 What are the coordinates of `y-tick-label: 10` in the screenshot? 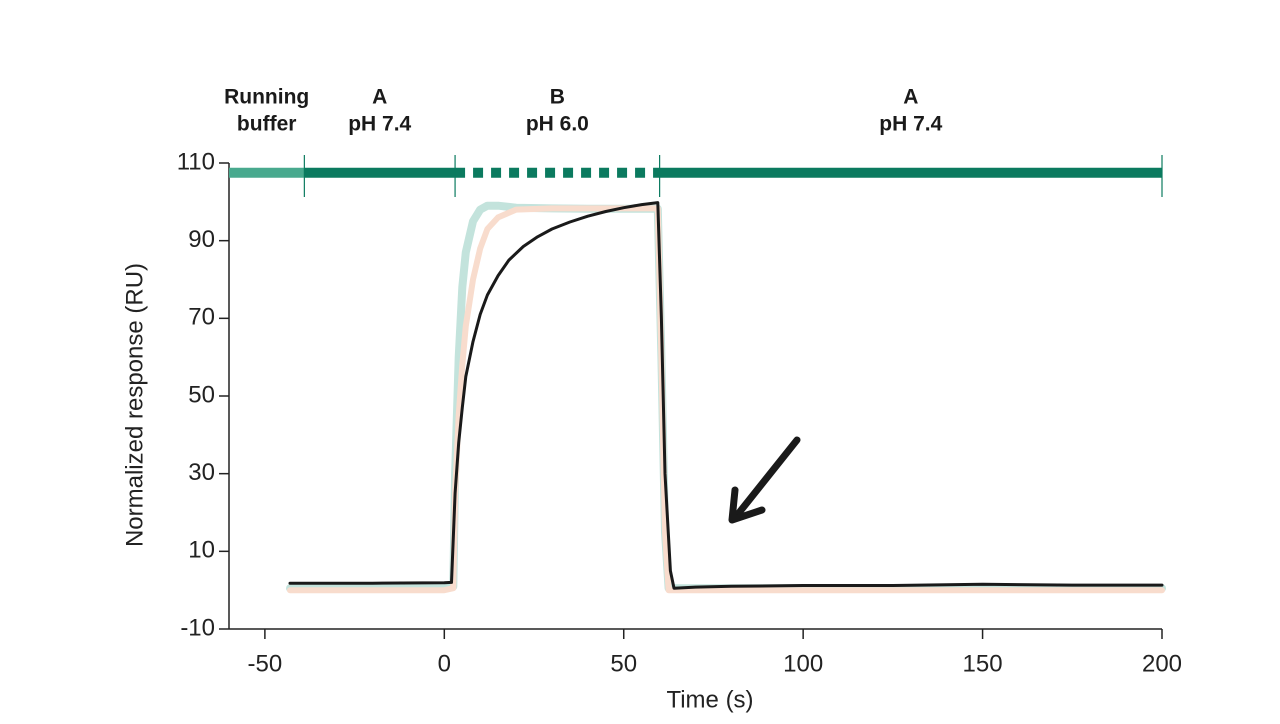 It's located at (201, 550).